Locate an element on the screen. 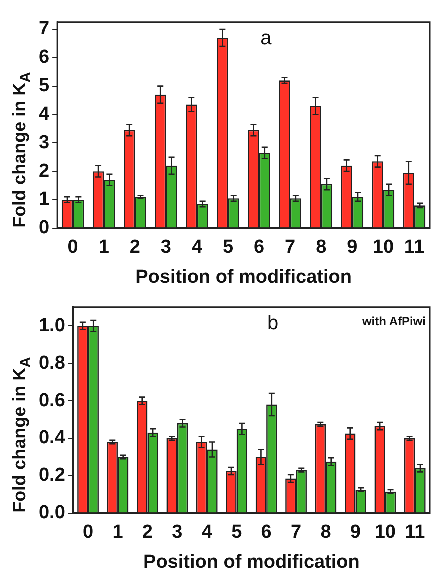 The image size is (438, 587). annotation: with AfPiwi is located at coordinates (393, 321).